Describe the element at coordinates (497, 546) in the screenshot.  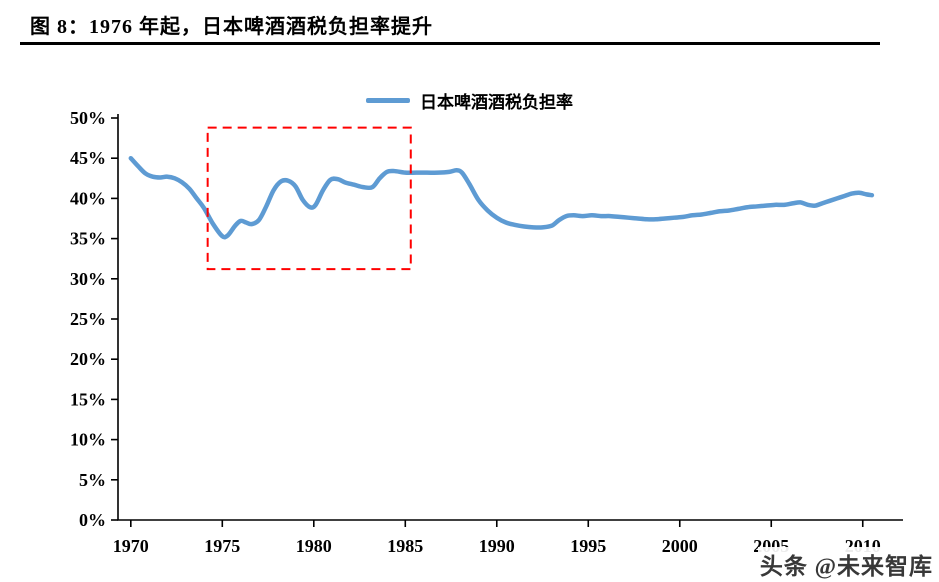
I see `x-tick-label: 1990` at that location.